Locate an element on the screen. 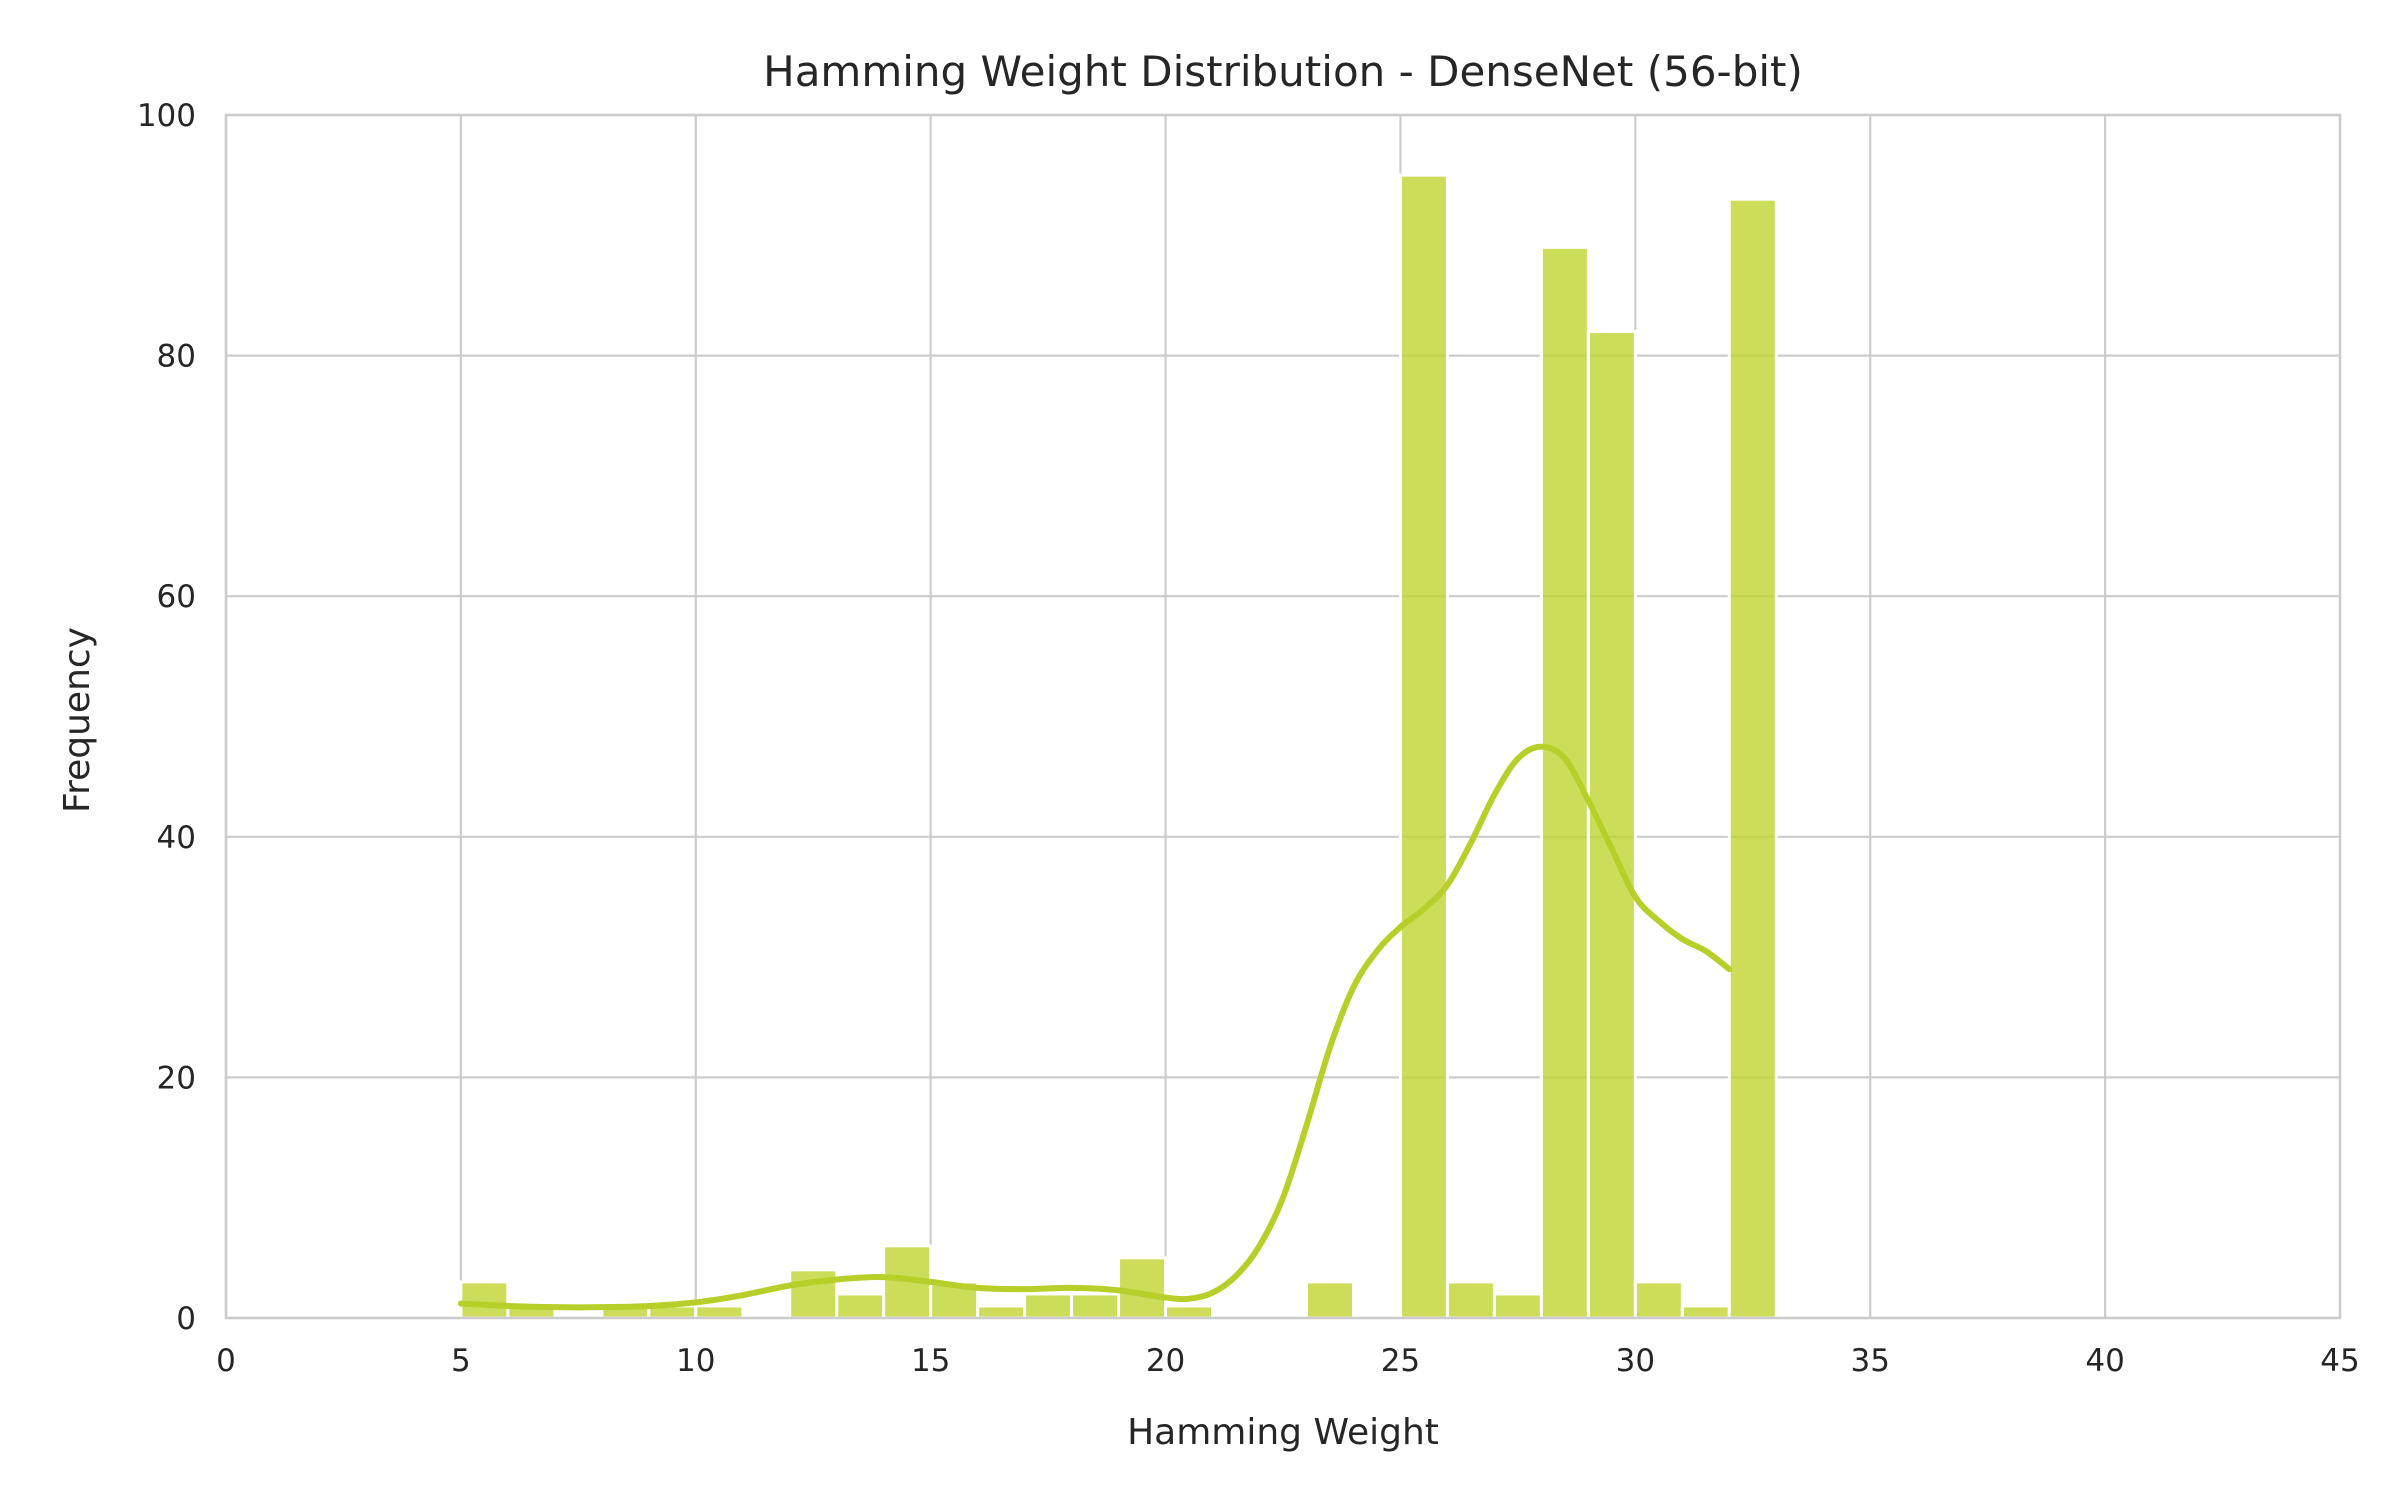 Image resolution: width=2400 pixels, height=1504 pixels. y-tick-label: 40 is located at coordinates (176, 838).